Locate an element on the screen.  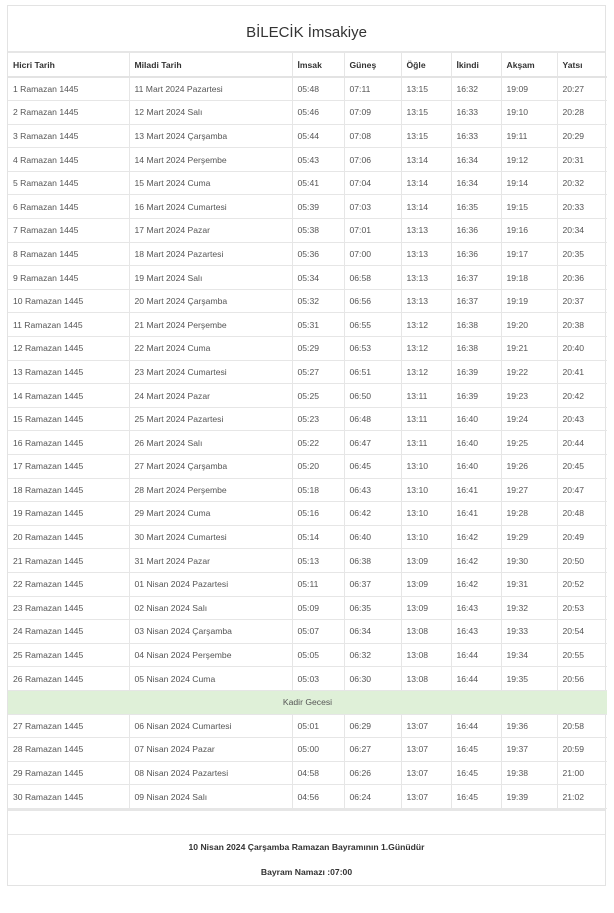
cell-miladi-tarih: 09 Nisan 2024 Salı is located at coordinates (211, 796).